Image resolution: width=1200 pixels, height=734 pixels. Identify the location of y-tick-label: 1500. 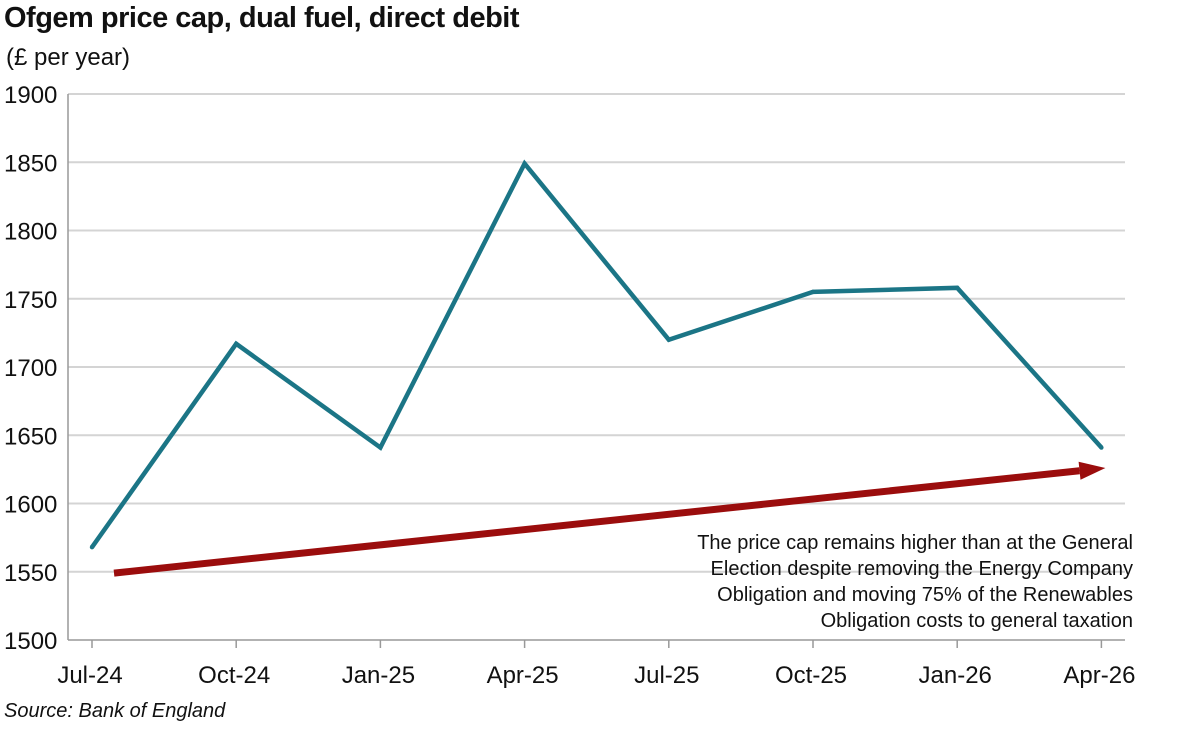
(30, 641).